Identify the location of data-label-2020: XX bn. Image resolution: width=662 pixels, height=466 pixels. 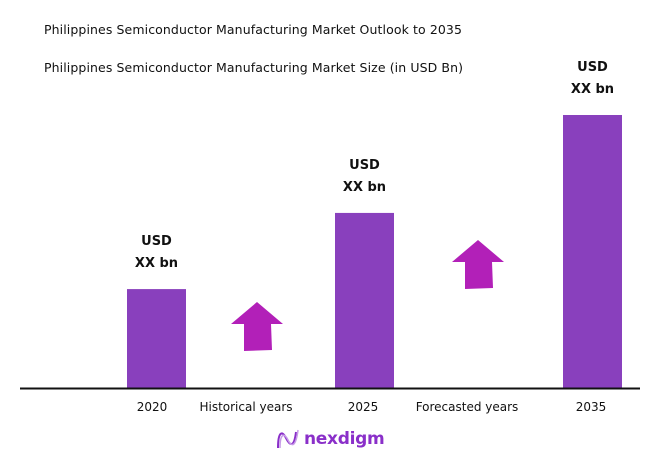
(156, 263).